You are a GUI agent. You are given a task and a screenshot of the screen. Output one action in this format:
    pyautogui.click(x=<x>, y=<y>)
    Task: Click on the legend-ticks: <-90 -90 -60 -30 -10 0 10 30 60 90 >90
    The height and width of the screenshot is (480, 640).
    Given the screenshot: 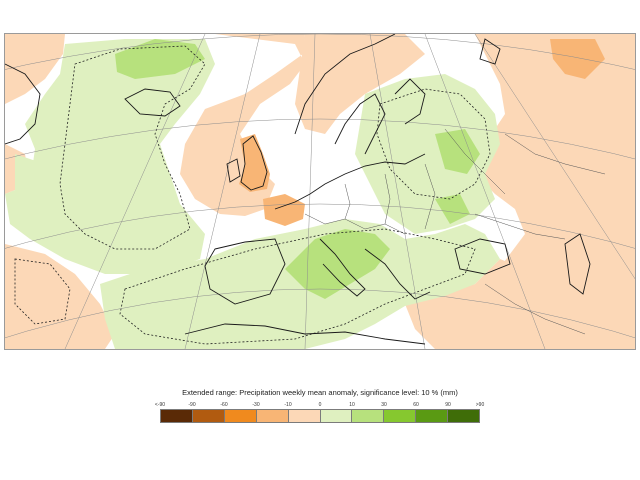 What is the action you would take?
    pyautogui.click(x=320, y=406)
    